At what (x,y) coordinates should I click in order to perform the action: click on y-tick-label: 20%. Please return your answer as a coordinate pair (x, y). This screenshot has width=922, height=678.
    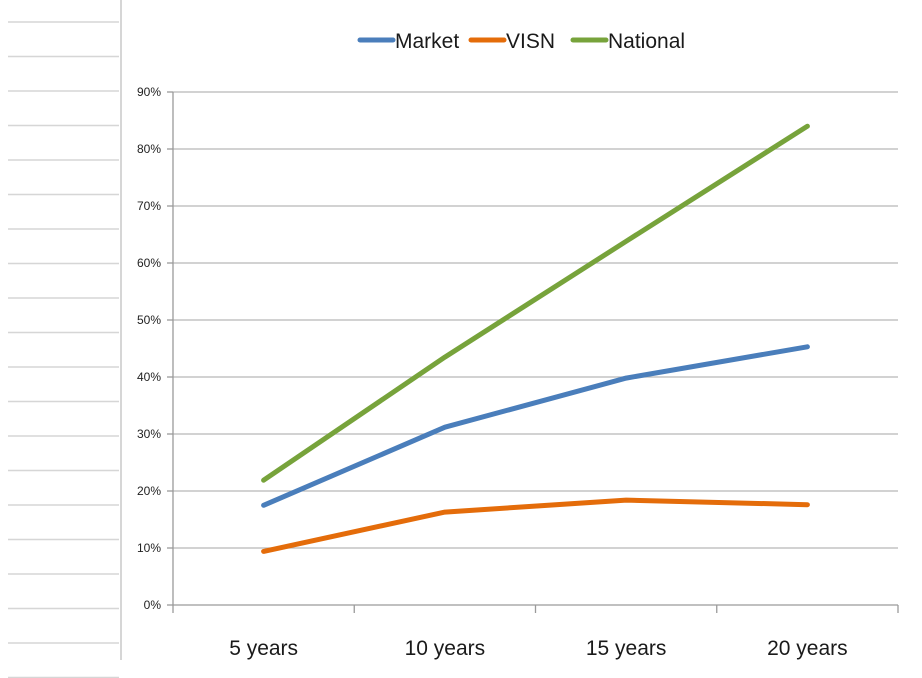
    Looking at the image, I should click on (149, 491).